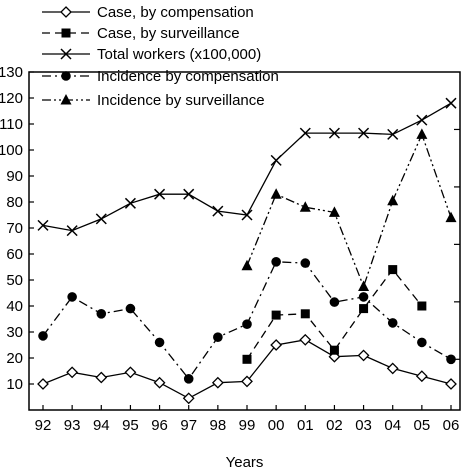 The height and width of the screenshot is (474, 474). I want to click on x-tick-label: 95, so click(130, 425).